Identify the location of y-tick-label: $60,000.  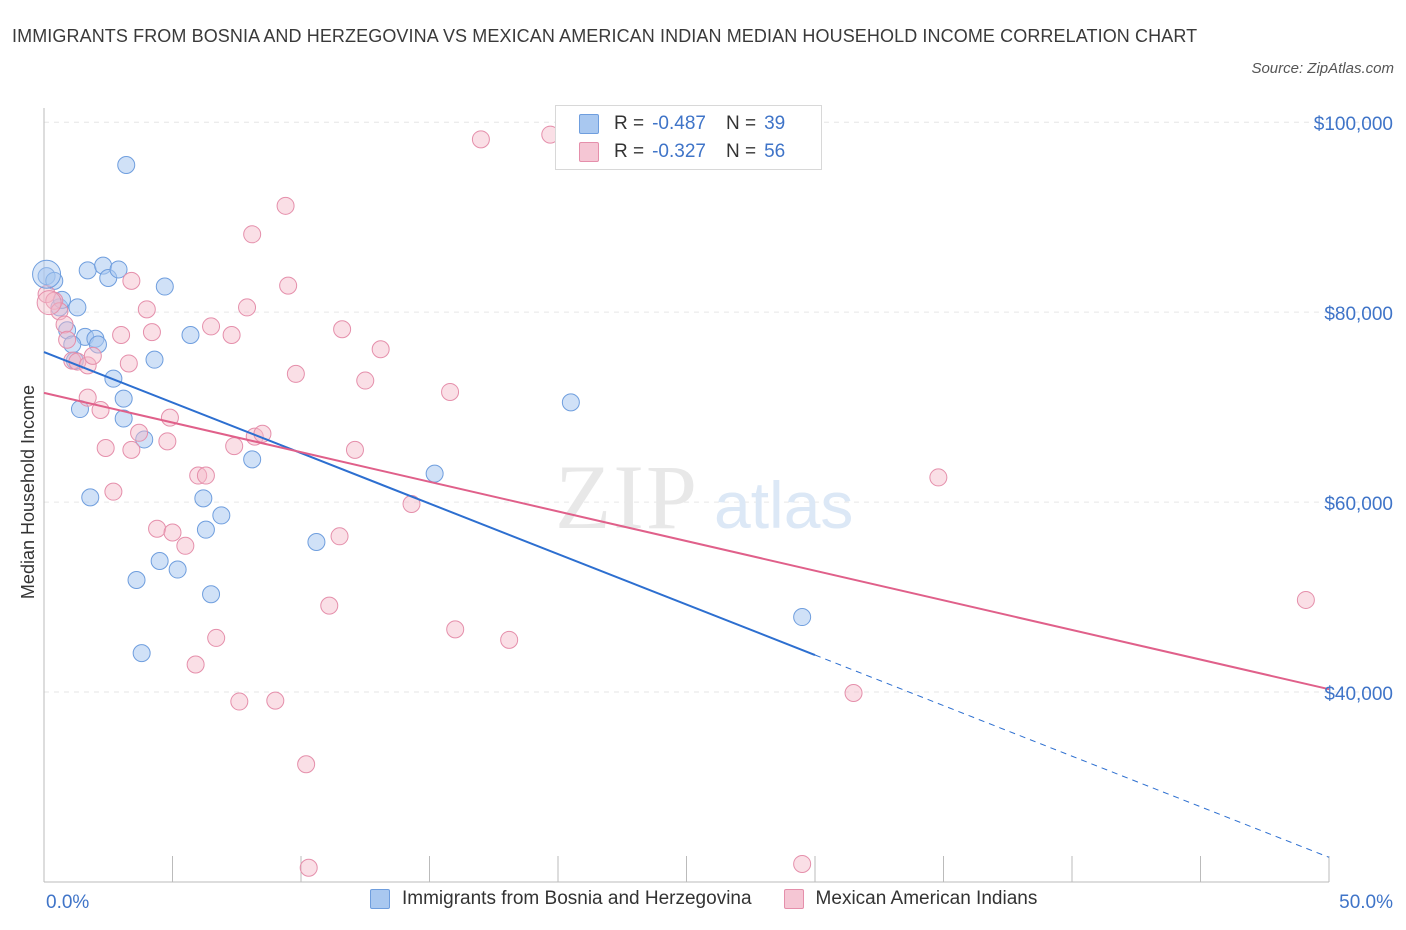
(1358, 504).